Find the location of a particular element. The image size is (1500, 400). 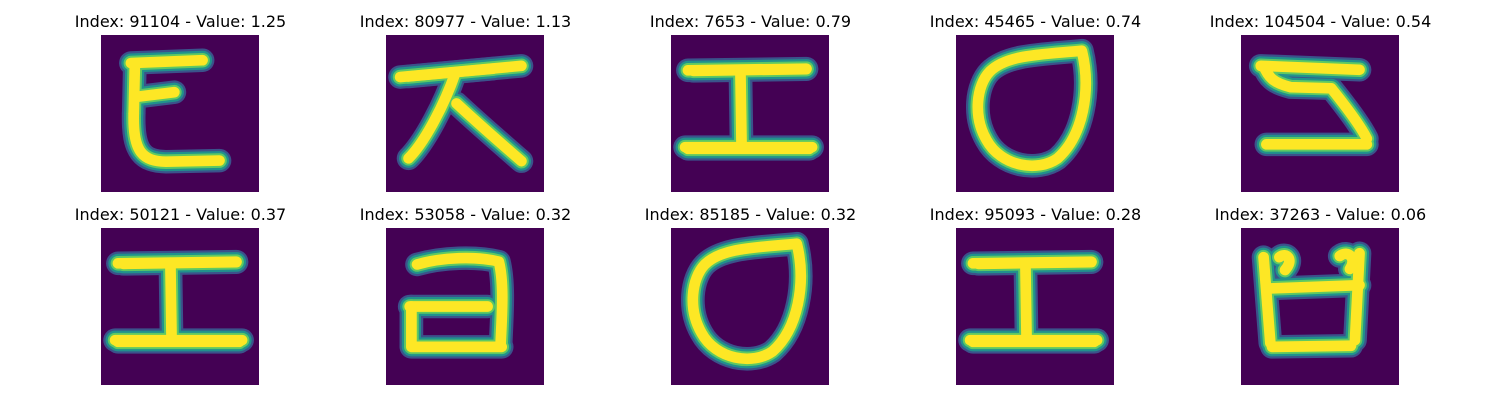

image-panel: Index: 53058 - Value: 0.32 is located at coordinates (465, 294).